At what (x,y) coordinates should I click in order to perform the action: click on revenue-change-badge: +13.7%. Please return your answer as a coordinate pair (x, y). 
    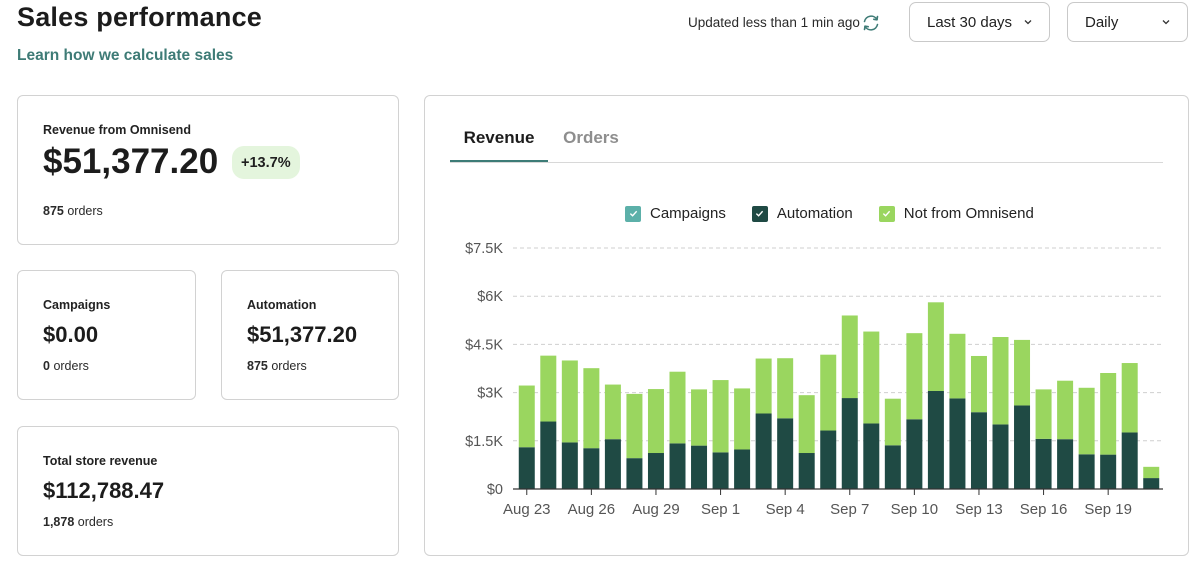
    Looking at the image, I should click on (266, 162).